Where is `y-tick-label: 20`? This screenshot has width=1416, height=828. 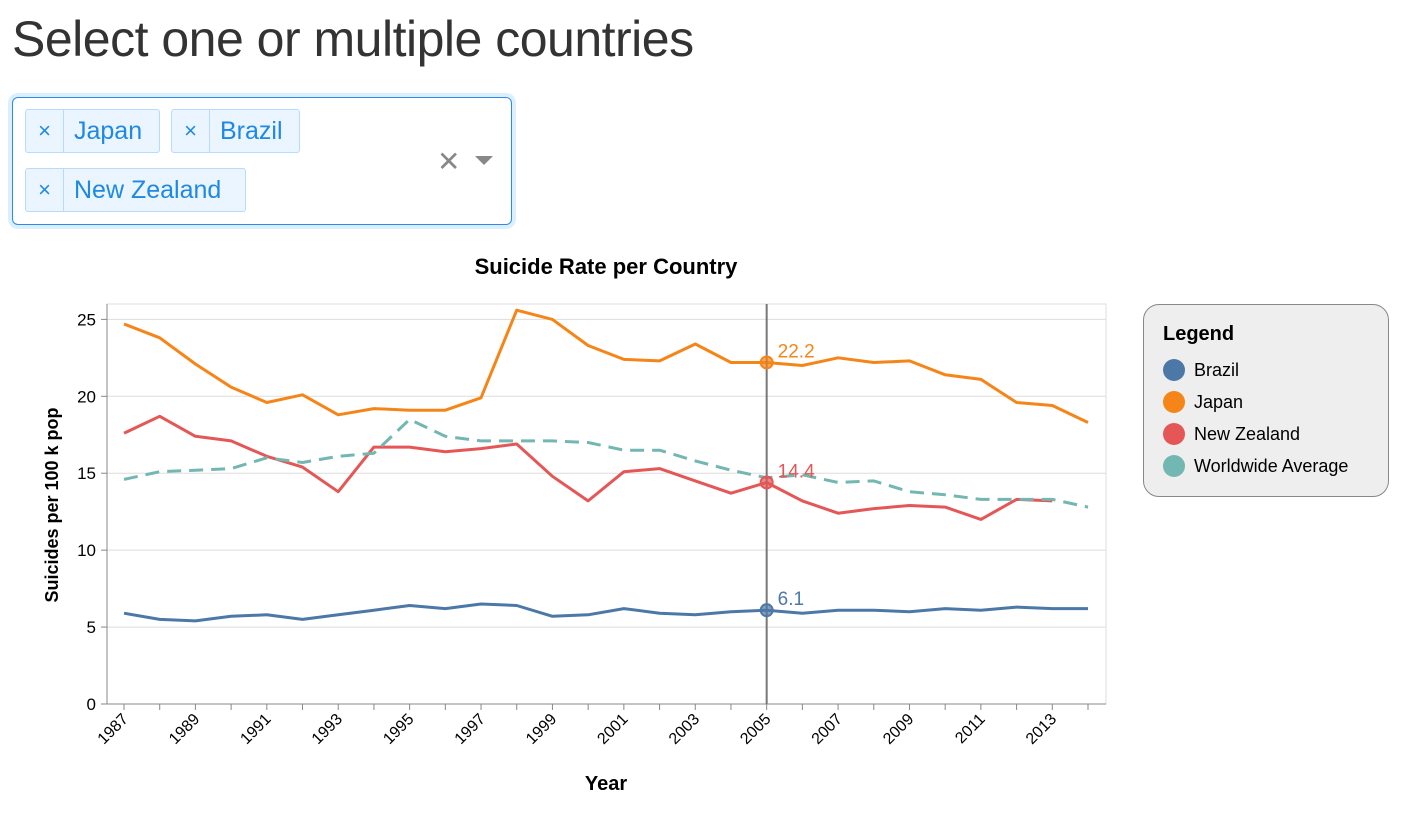 y-tick-label: 20 is located at coordinates (86, 396).